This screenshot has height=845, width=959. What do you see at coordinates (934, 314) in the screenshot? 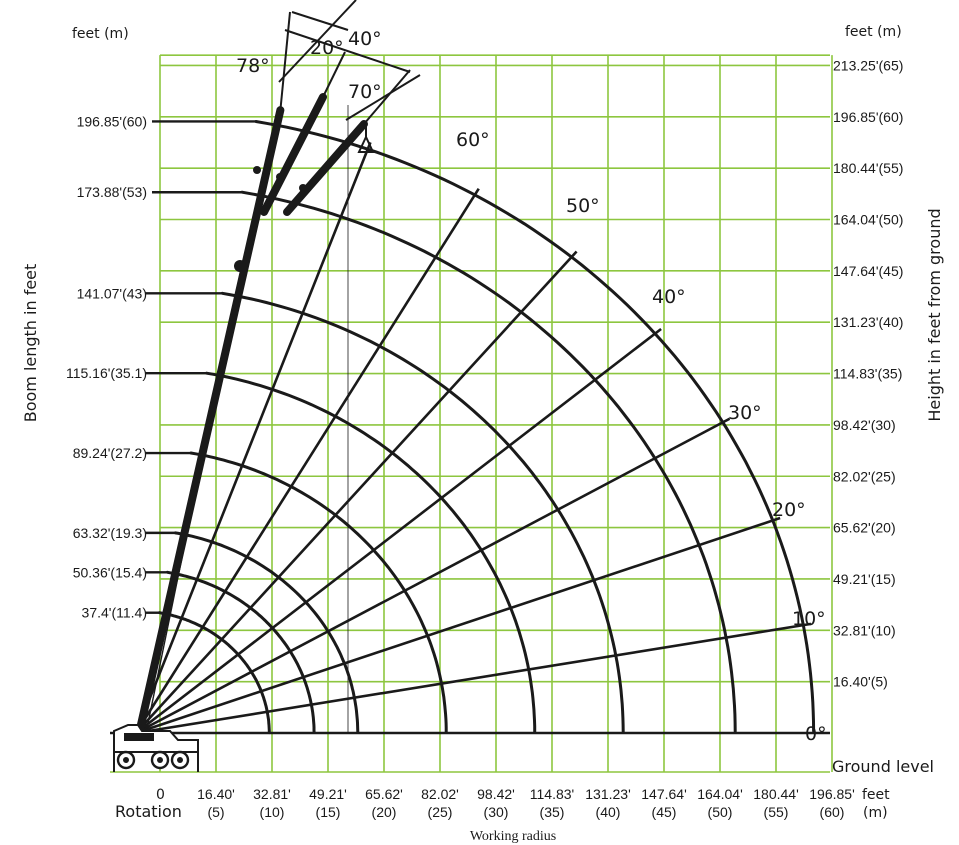
I see `y-axis-title-right: Height in feet from ground` at bounding box center [934, 314].